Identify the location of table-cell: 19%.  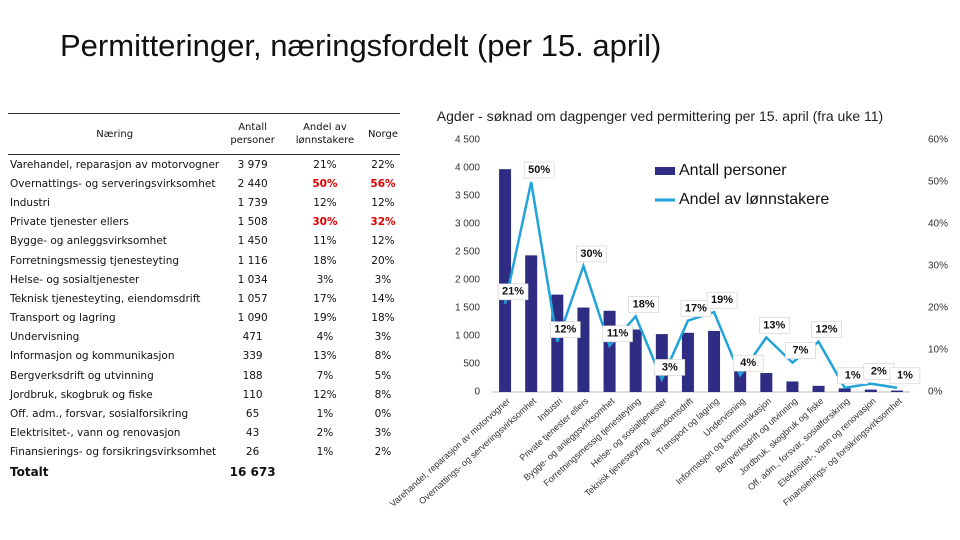
(325, 318).